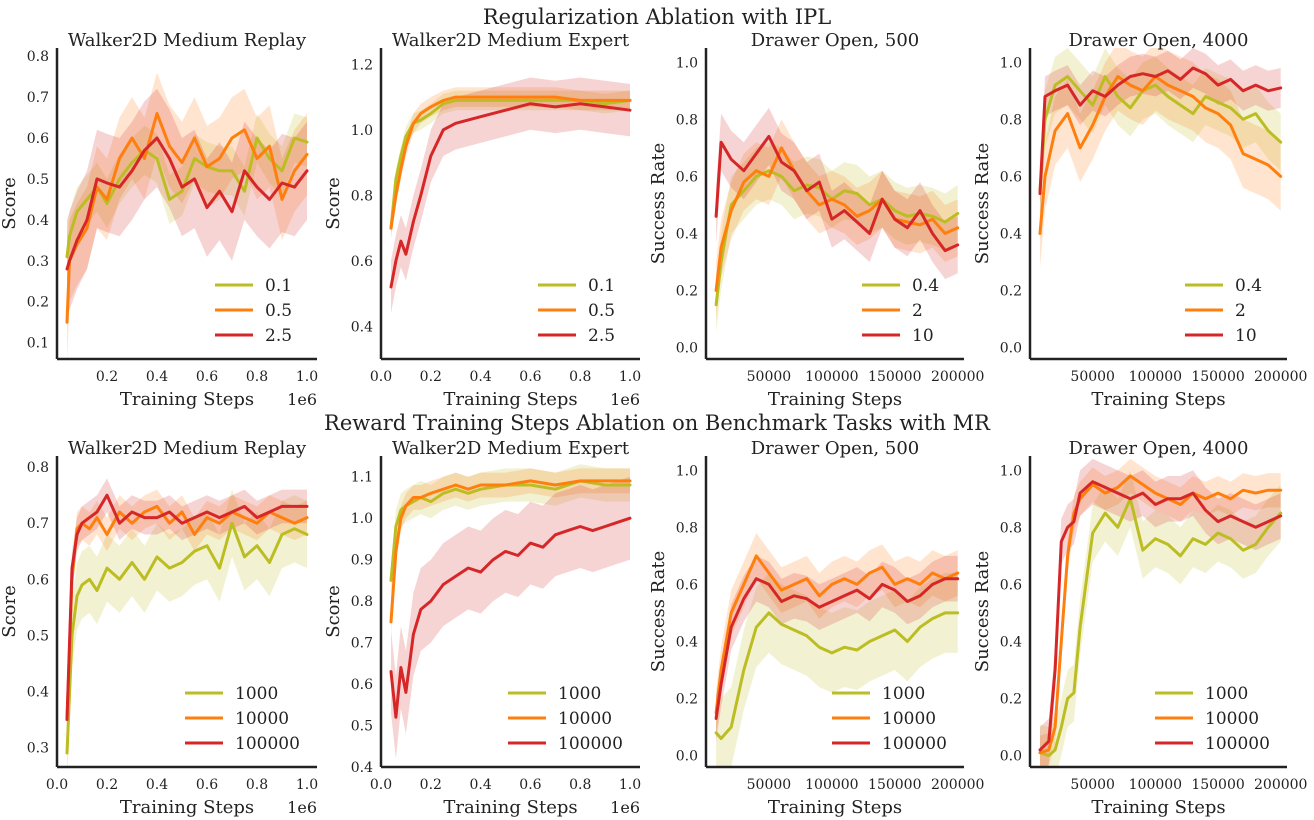 The width and height of the screenshot is (1314, 820). I want to click on y-tick-label: 0.1, so click(38, 344).